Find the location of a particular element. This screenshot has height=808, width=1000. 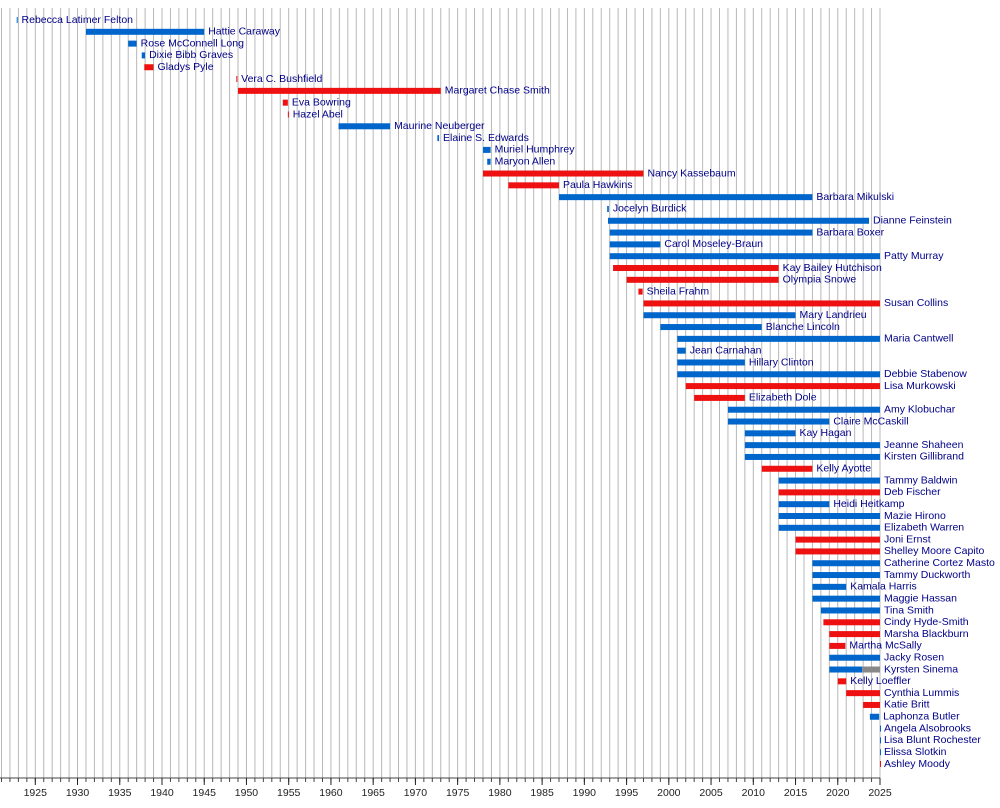

senator-label: Claire McCaskill is located at coordinates (870, 421).